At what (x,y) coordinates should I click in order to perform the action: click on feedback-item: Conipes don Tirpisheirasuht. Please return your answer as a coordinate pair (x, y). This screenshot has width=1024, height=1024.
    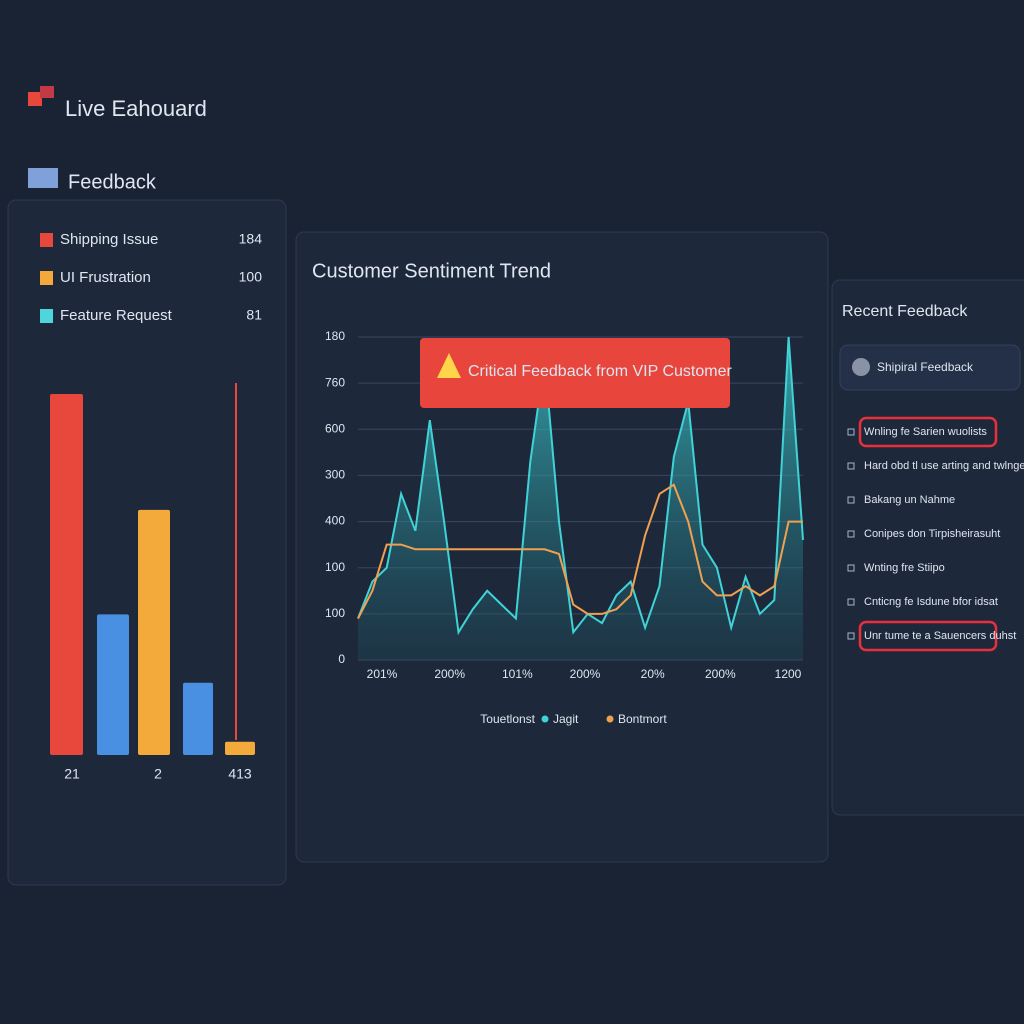
    Looking at the image, I should click on (932, 534).